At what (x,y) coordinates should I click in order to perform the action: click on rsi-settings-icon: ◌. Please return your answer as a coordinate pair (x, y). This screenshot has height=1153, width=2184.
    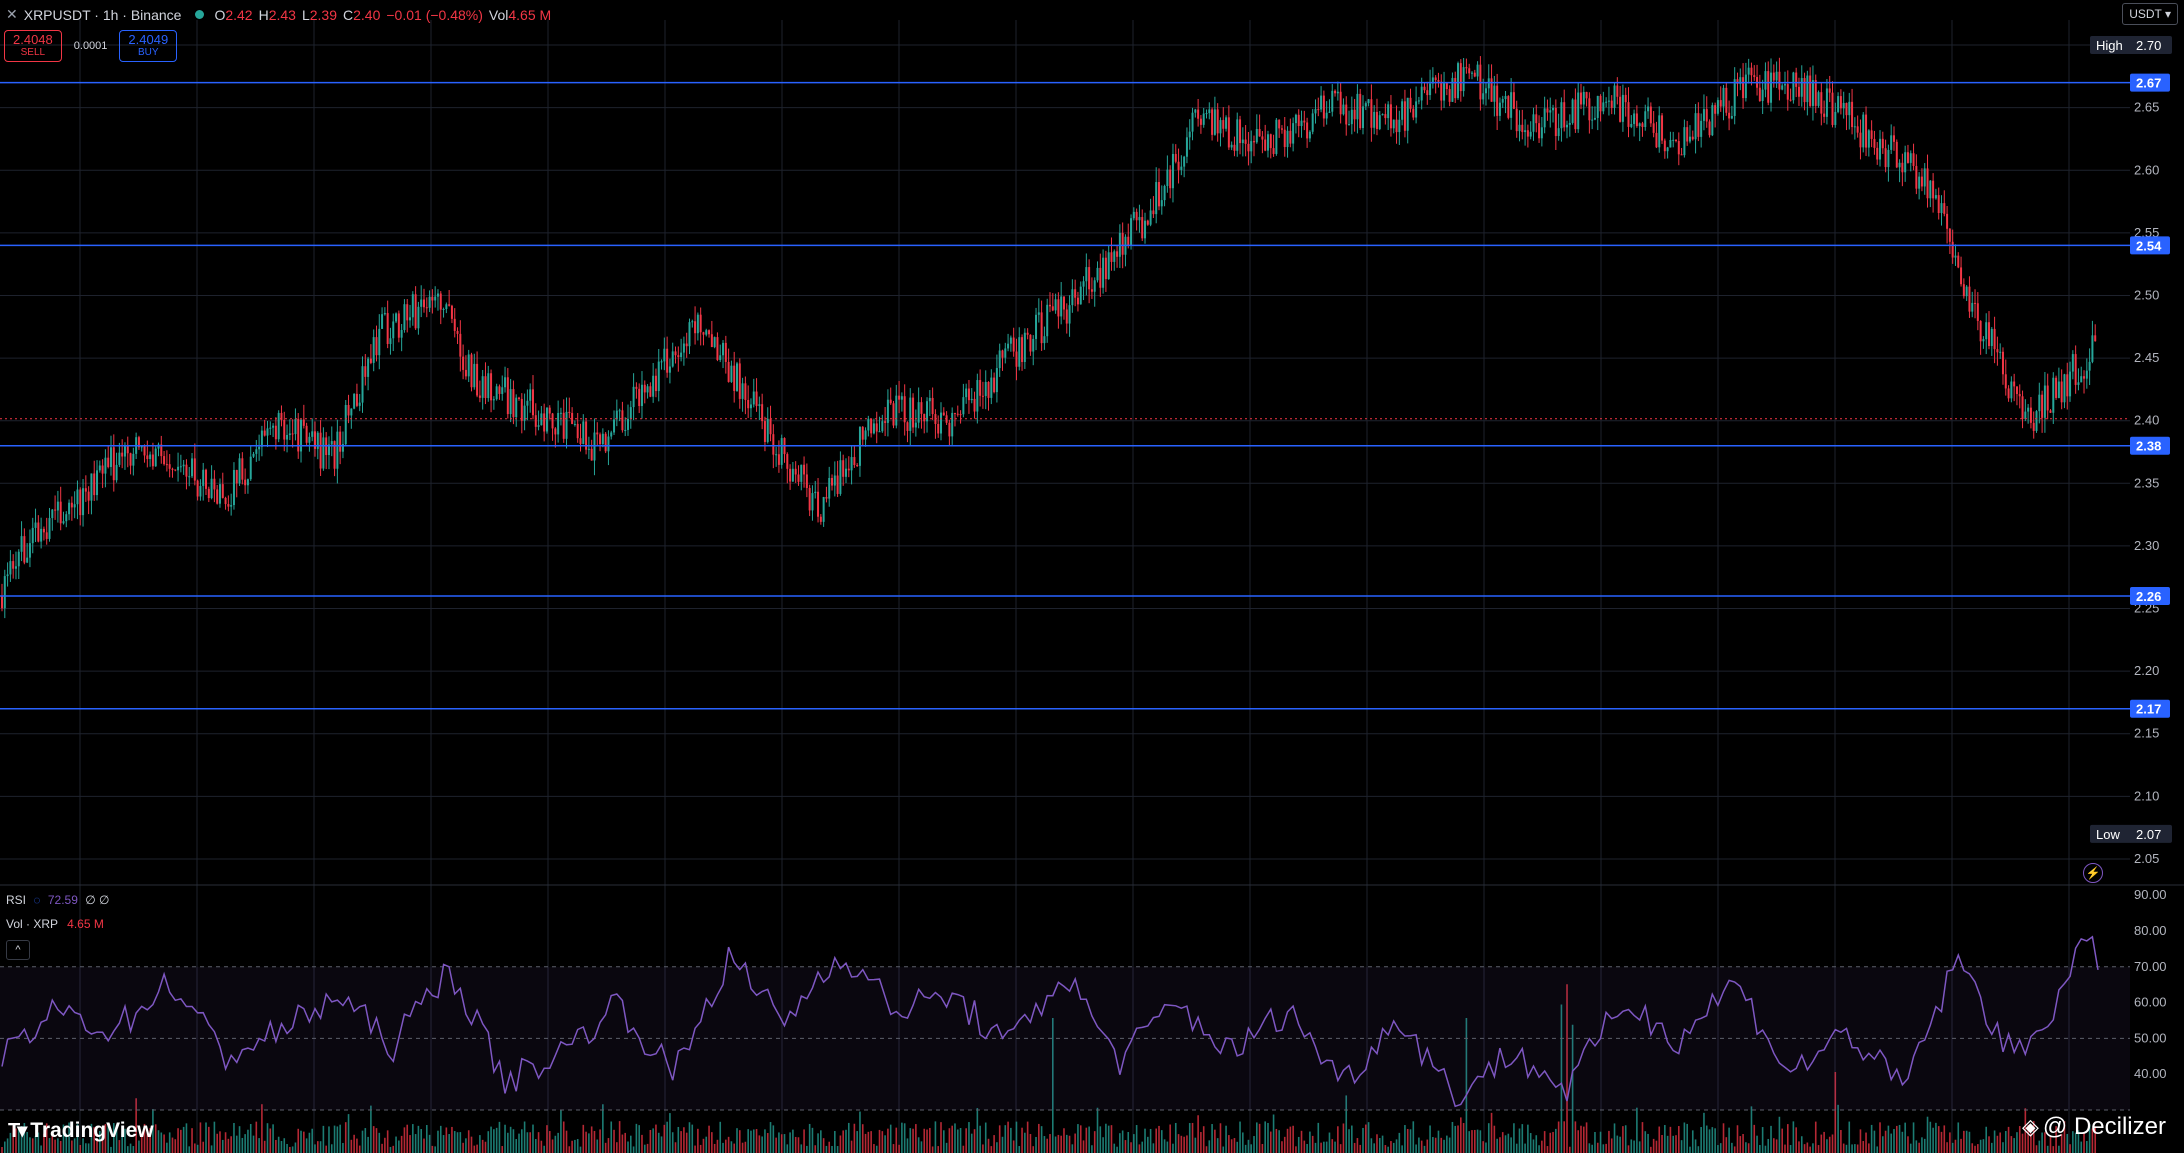
    Looking at the image, I should click on (37, 900).